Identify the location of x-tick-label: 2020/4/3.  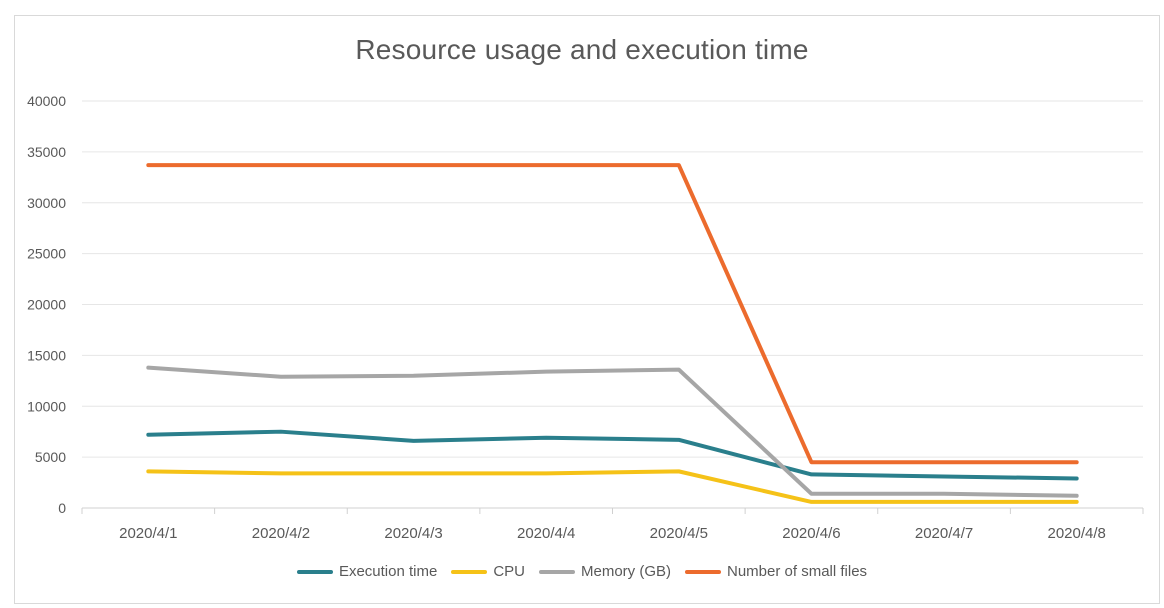
(413, 533).